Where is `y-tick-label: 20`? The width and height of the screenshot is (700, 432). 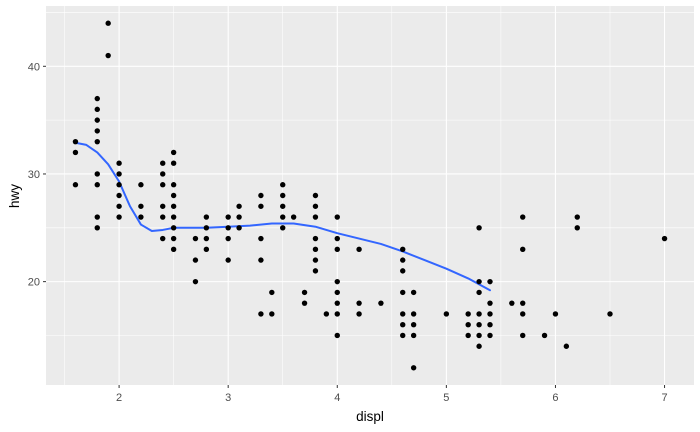
y-tick-label: 20 is located at coordinates (34, 283).